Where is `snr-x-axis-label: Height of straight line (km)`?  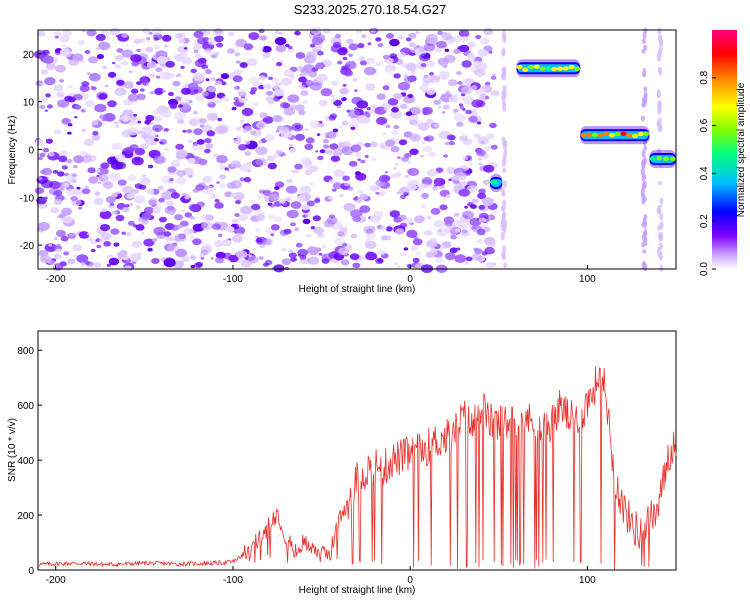 snr-x-axis-label: Height of straight line (km) is located at coordinates (357, 590).